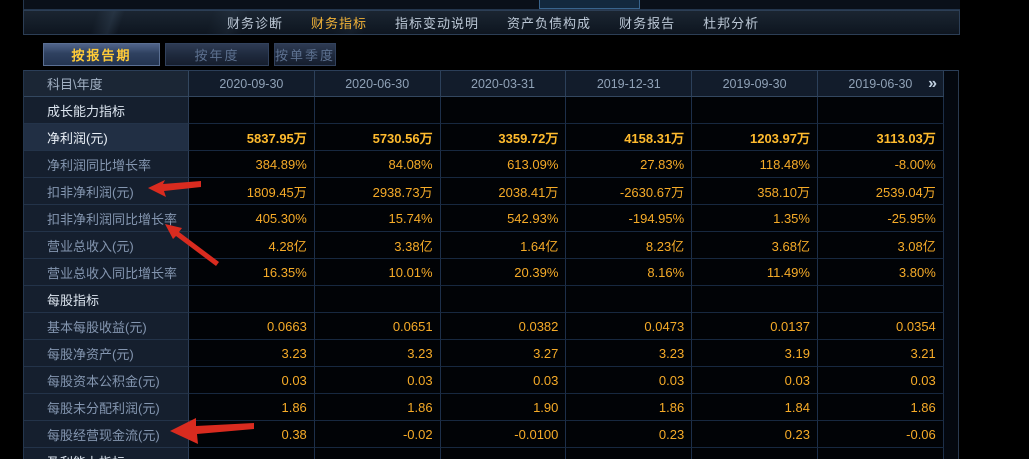 This screenshot has height=459, width=1029. I want to click on value-cell: 3.21, so click(880, 353).